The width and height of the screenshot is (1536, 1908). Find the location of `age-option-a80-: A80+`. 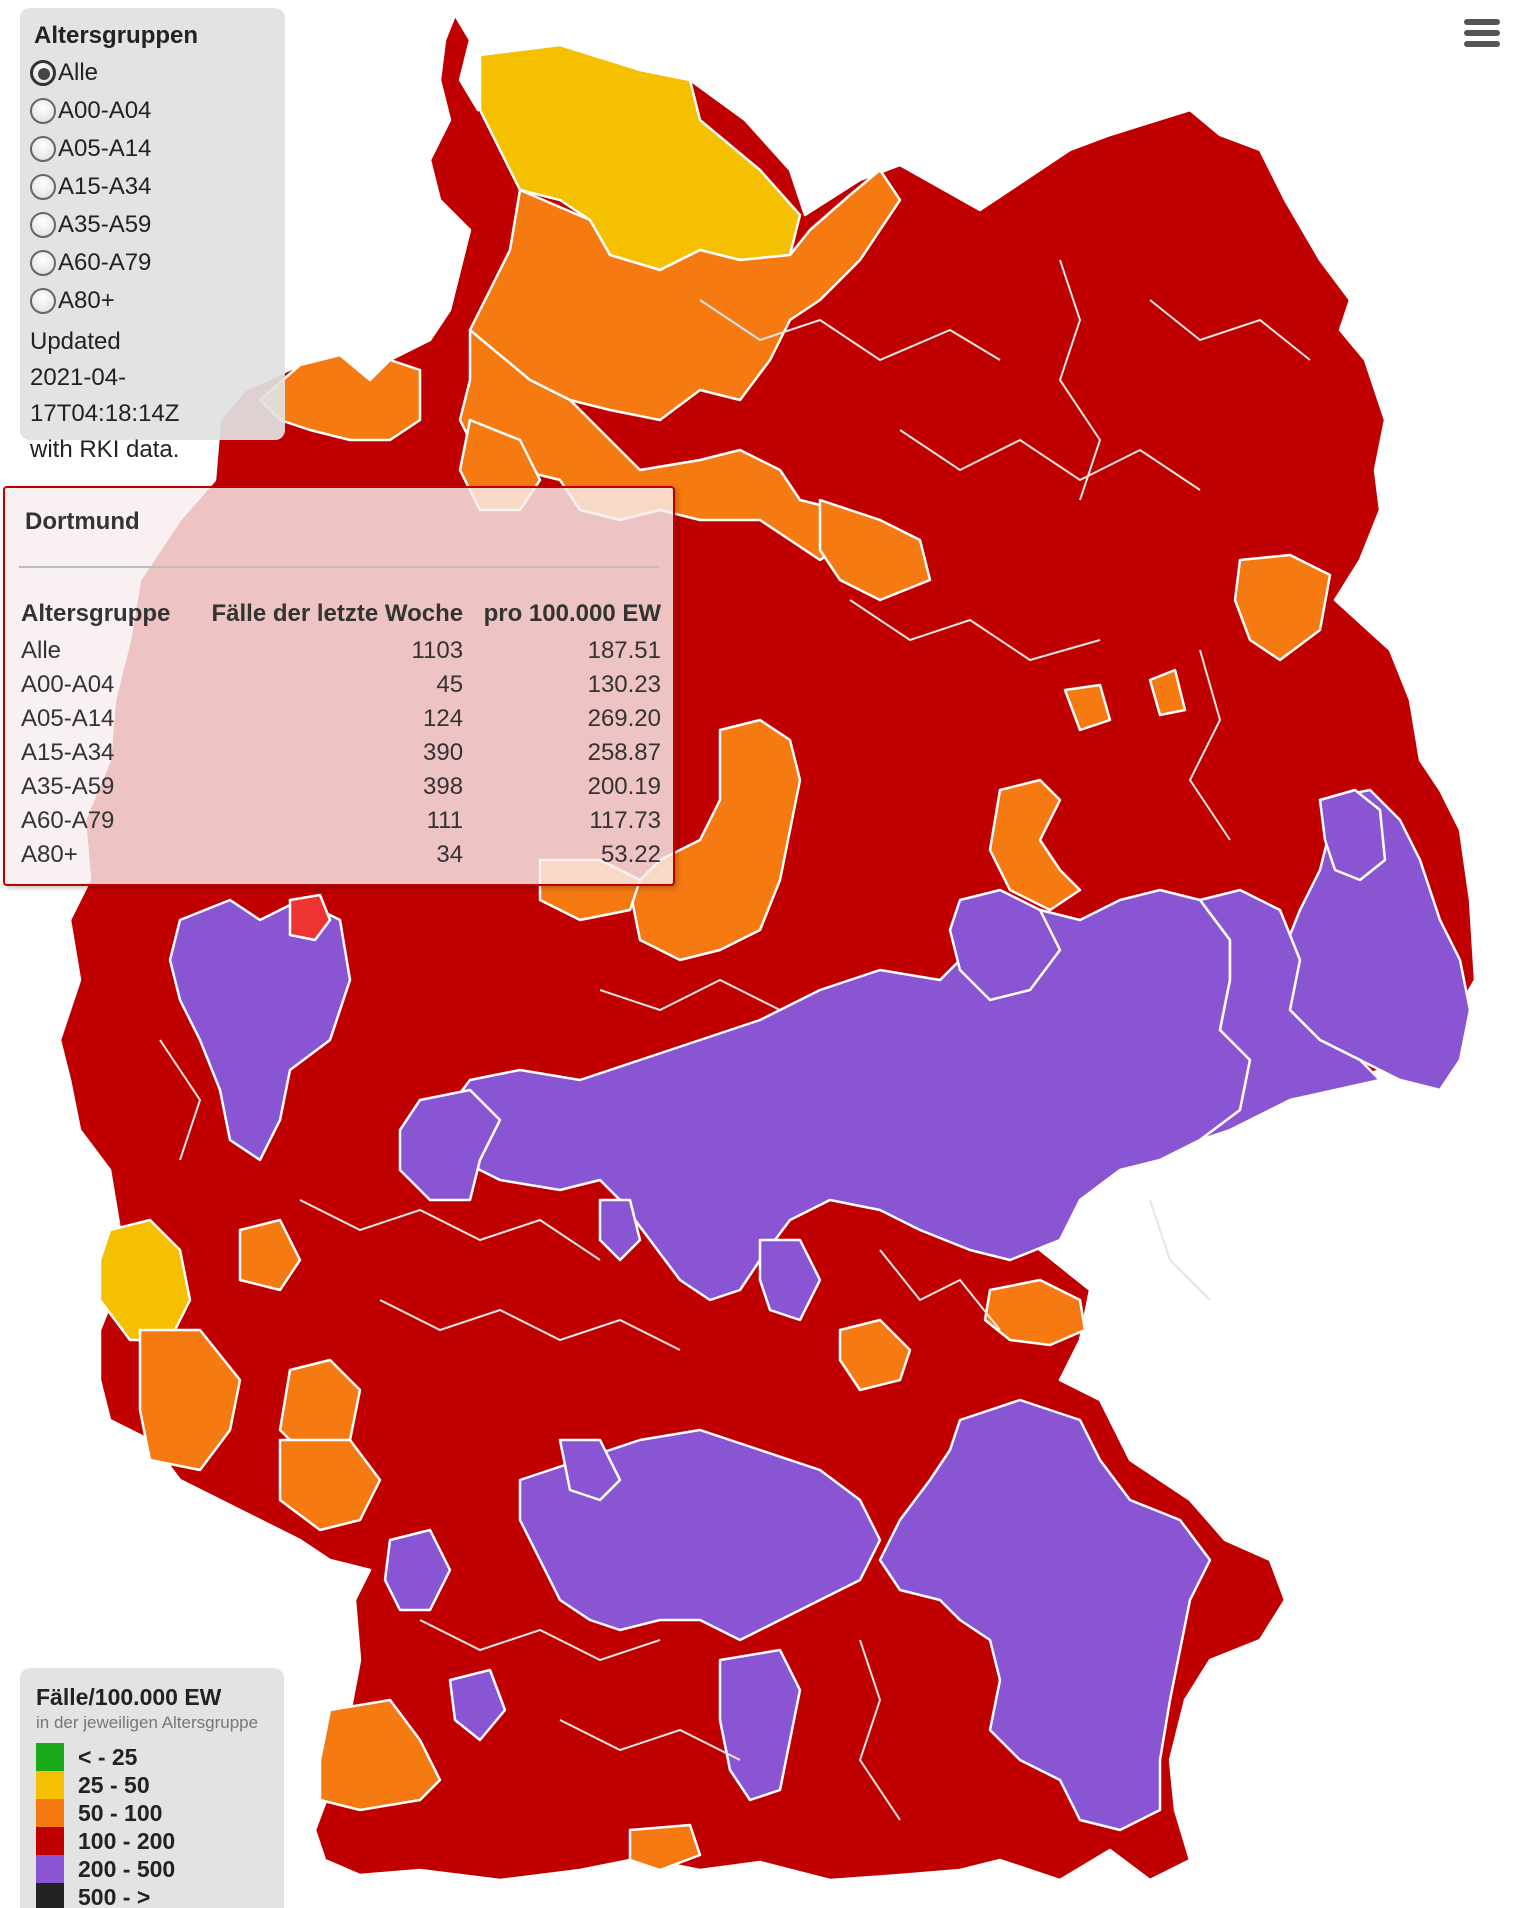

age-option-a80-: A80+ is located at coordinates (152, 301).